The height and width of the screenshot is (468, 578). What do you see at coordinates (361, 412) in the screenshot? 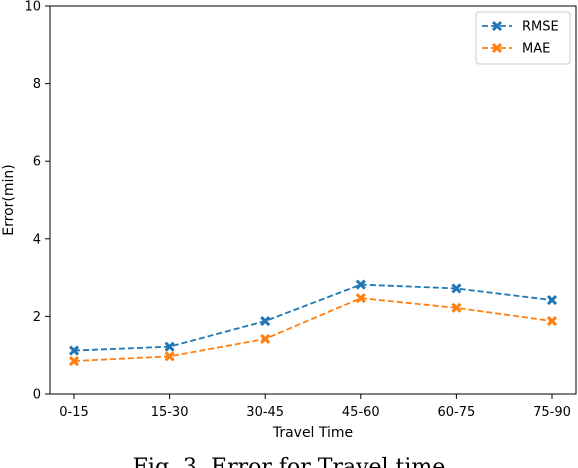
I see `x-tick-label: 45-60` at bounding box center [361, 412].